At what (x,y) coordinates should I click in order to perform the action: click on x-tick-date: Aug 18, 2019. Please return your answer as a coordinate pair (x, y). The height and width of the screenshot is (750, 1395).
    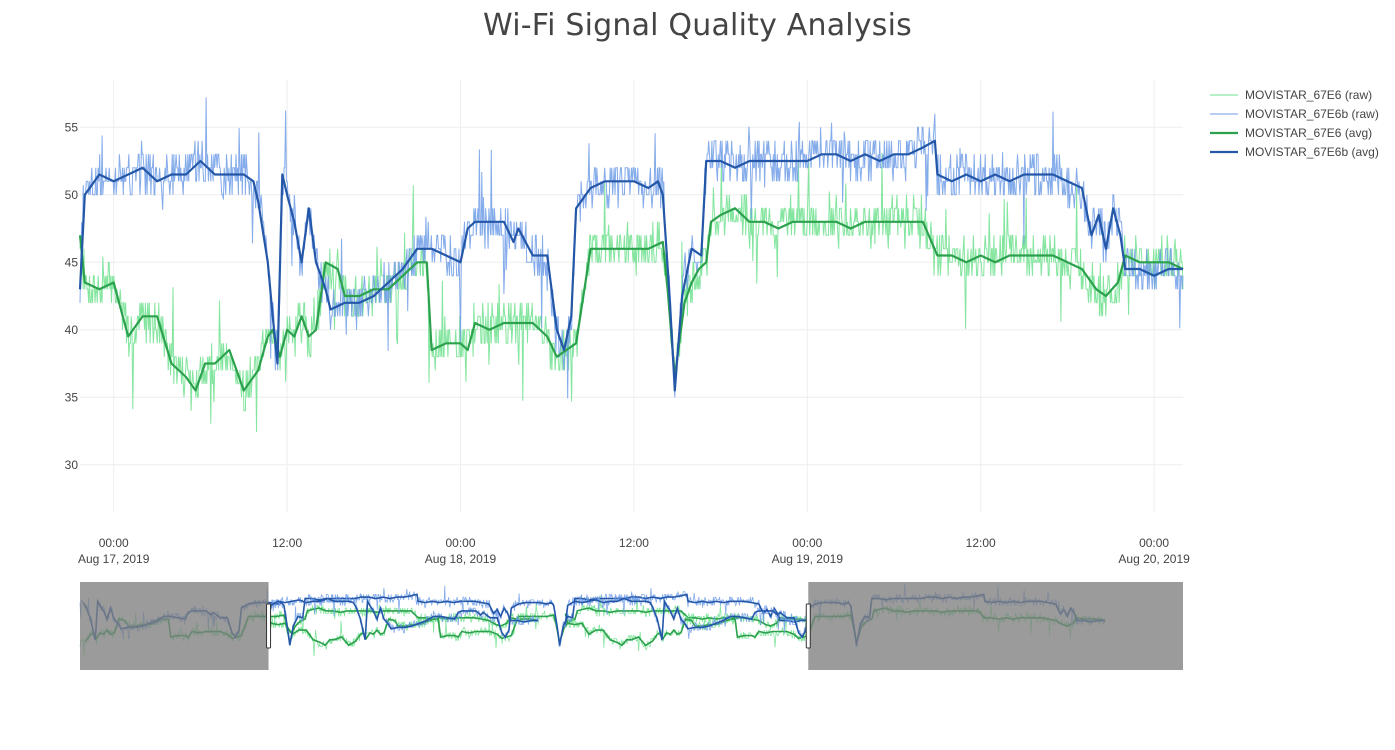
    Looking at the image, I should click on (461, 559).